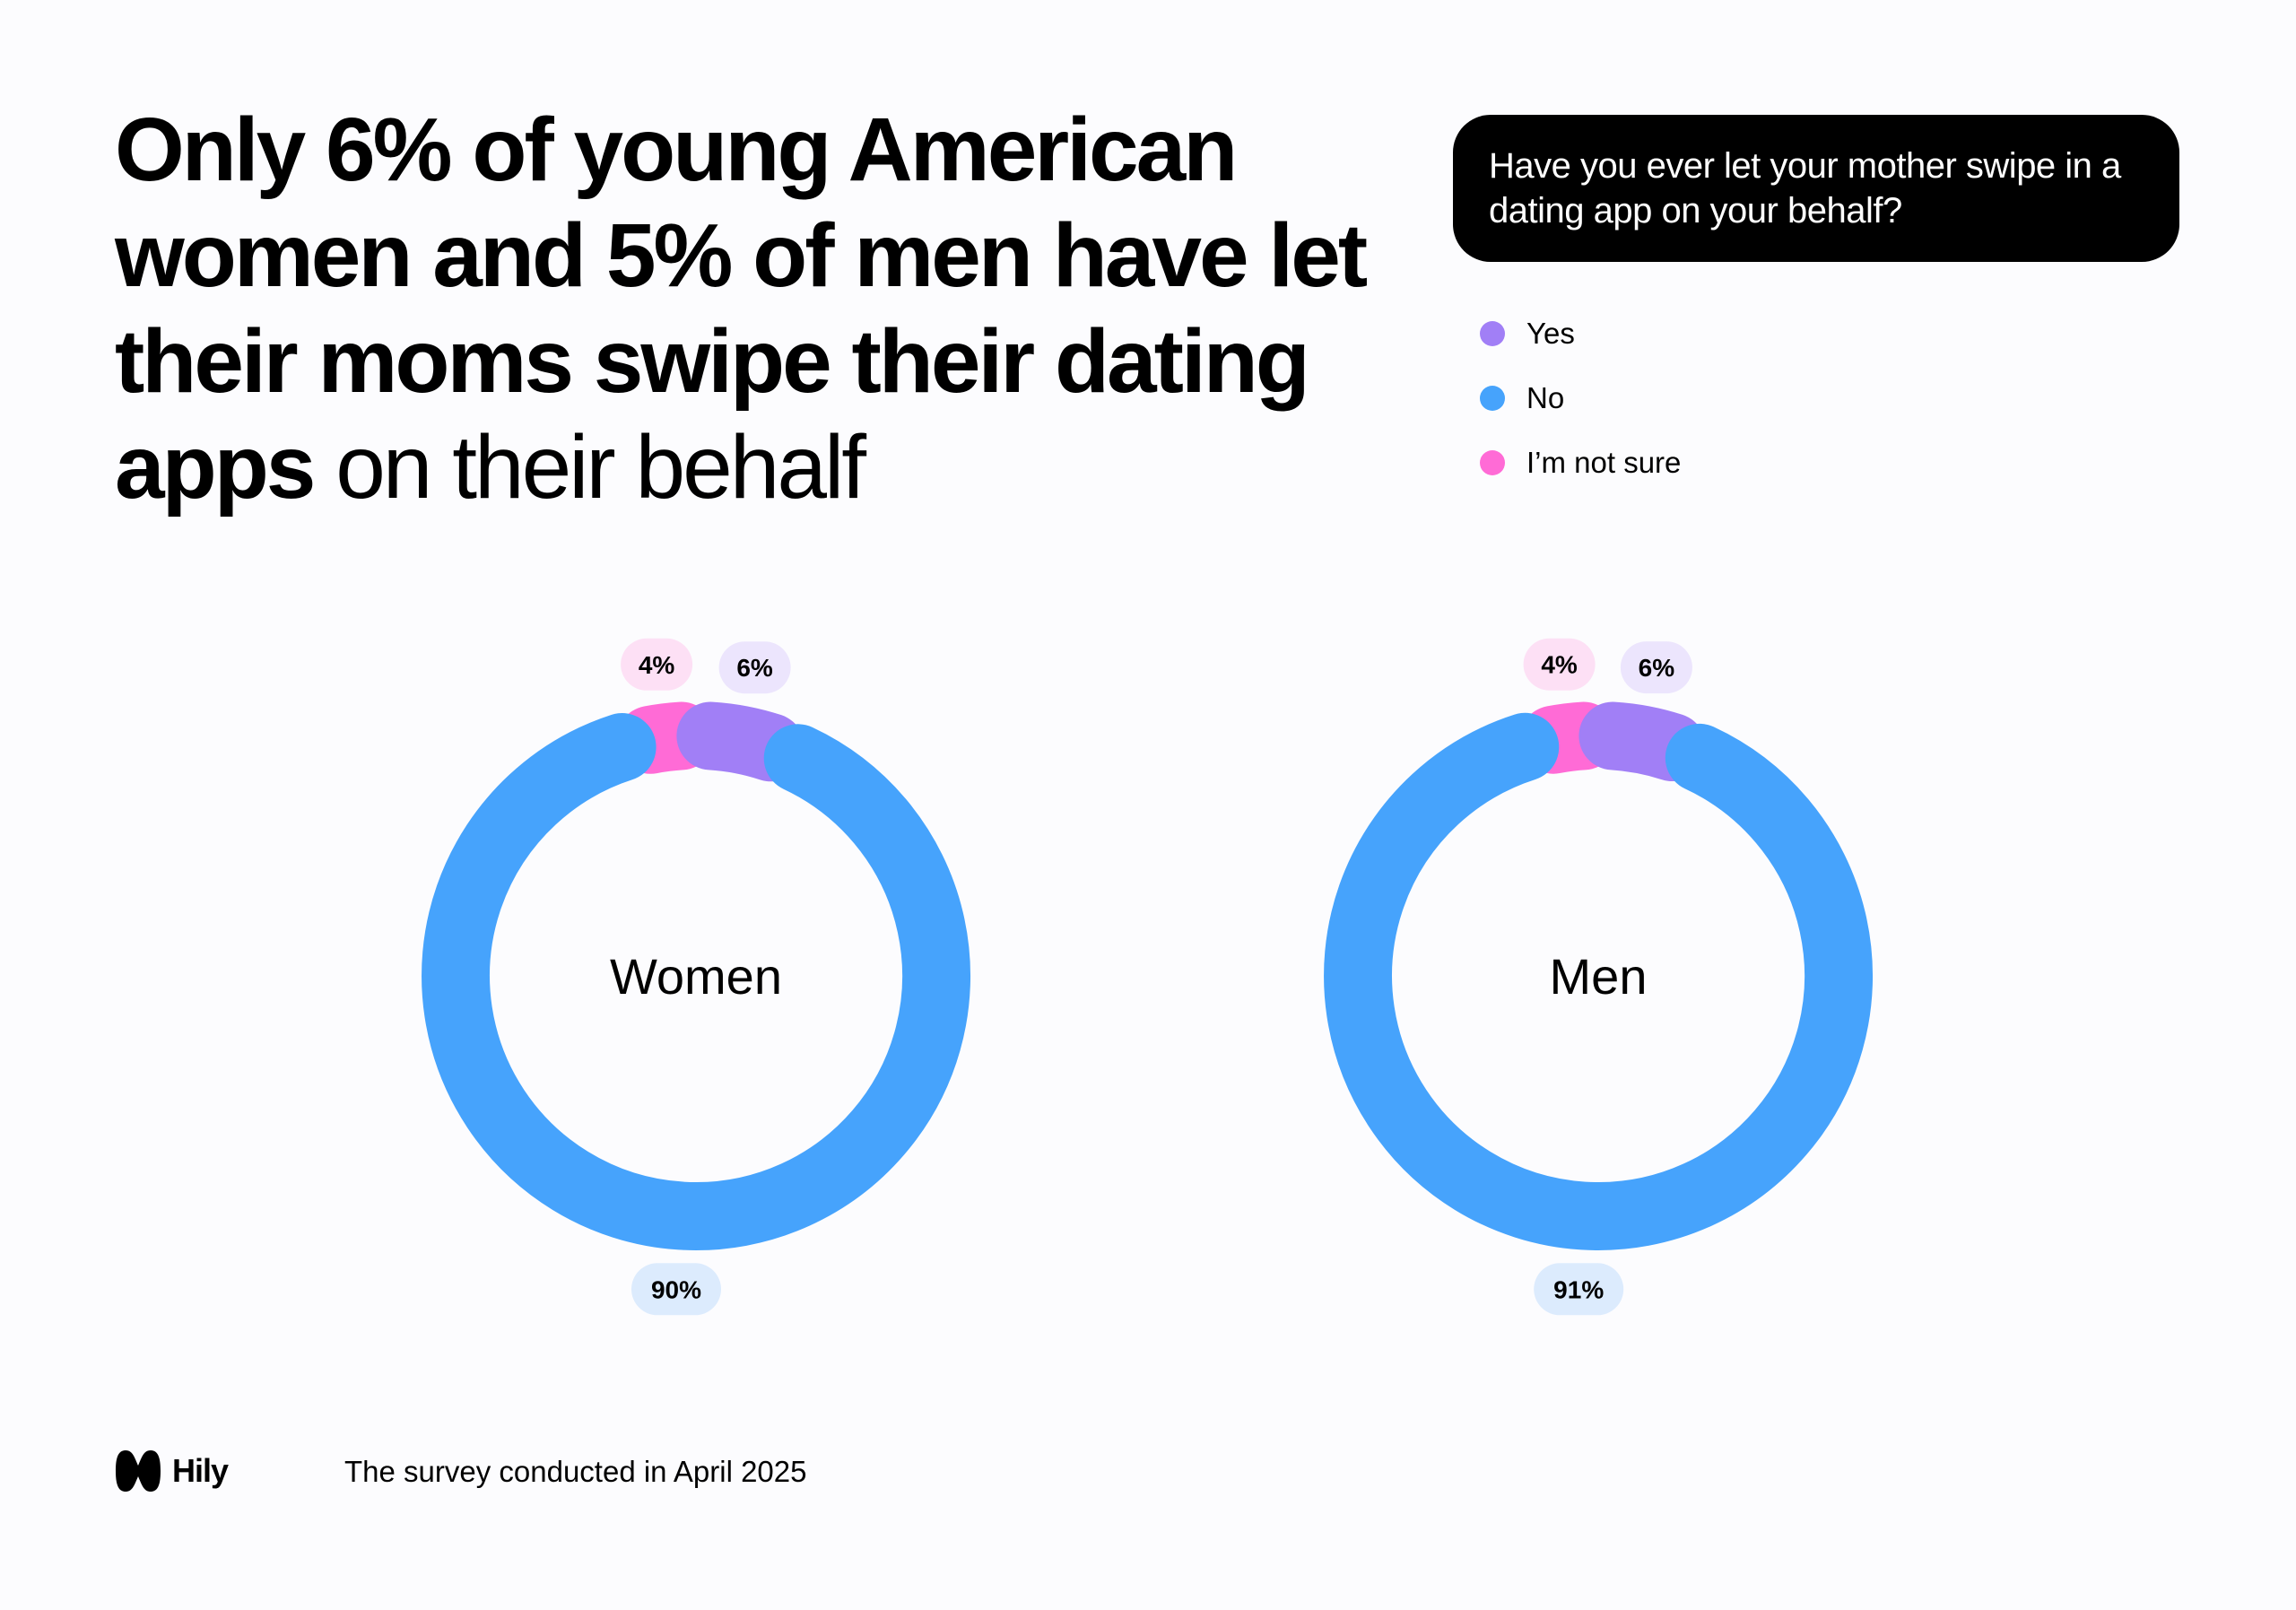  What do you see at coordinates (575, 1471) in the screenshot?
I see `survey-footnote: The survey conducted in April 2025` at bounding box center [575, 1471].